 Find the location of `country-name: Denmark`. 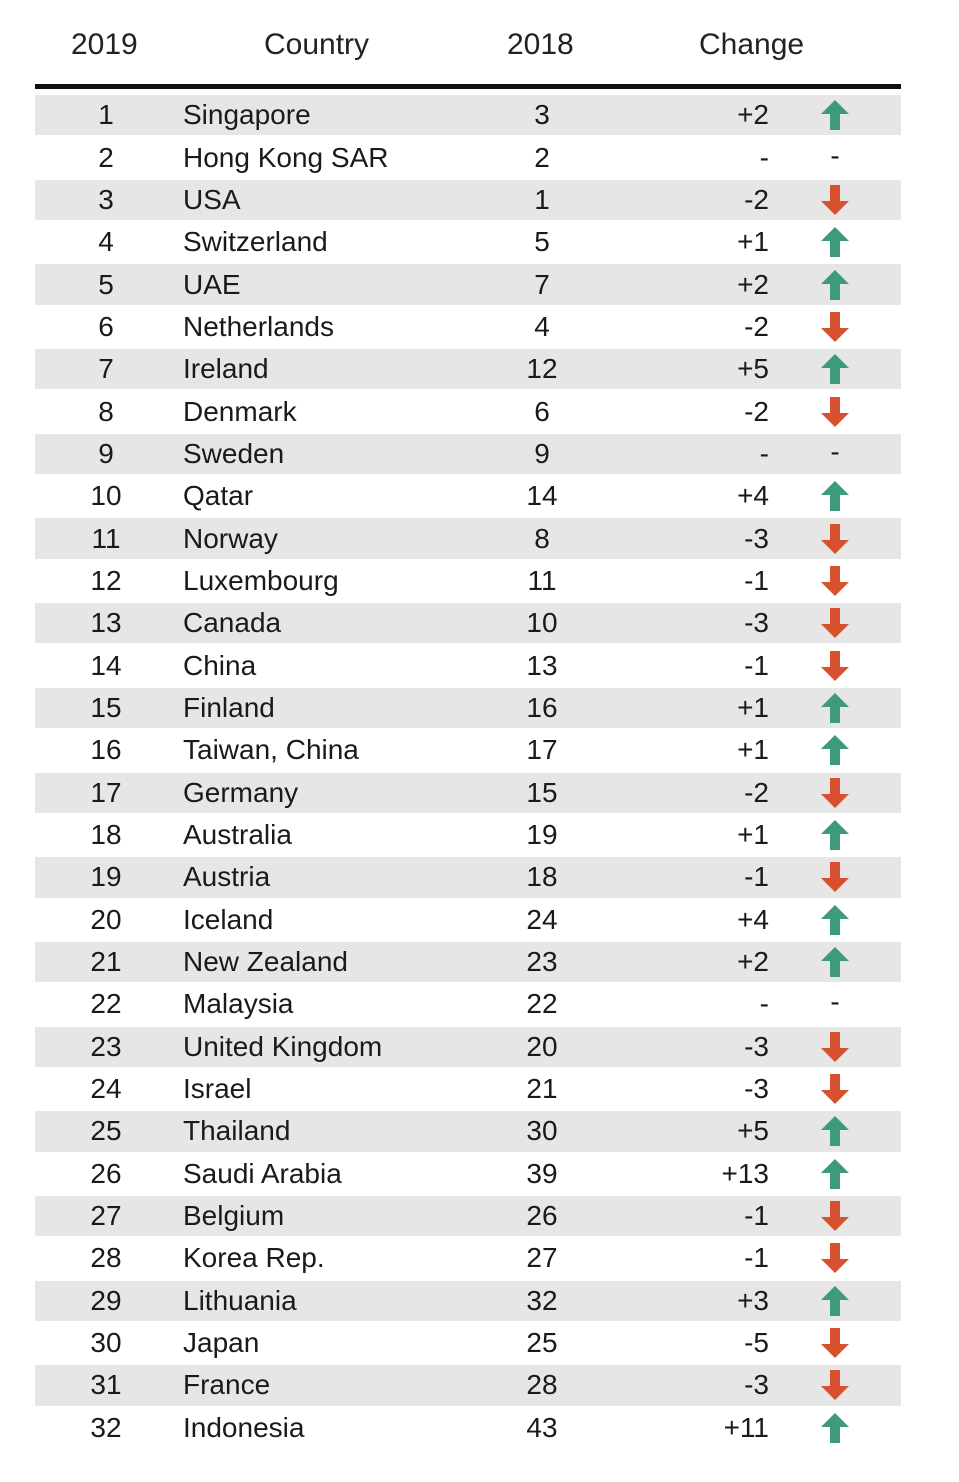

country-name: Denmark is located at coordinates (240, 411).